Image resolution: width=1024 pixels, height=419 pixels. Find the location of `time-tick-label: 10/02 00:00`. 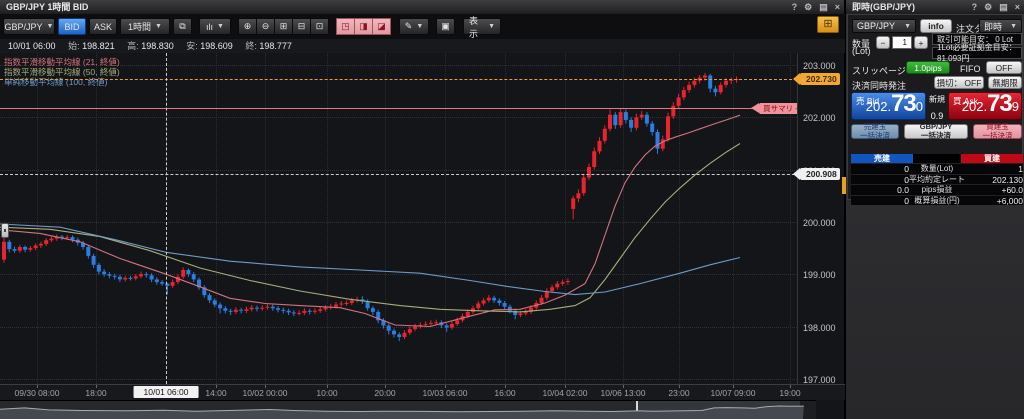

time-tick-label: 10/02 00:00 is located at coordinates (265, 393).